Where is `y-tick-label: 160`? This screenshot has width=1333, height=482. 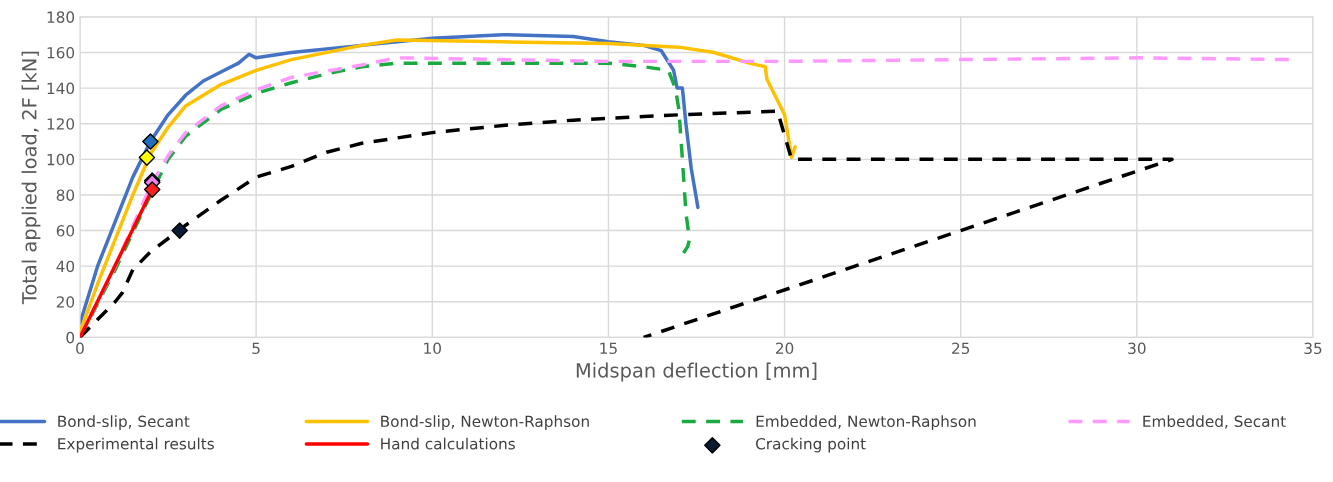 y-tick-label: 160 is located at coordinates (61, 52).